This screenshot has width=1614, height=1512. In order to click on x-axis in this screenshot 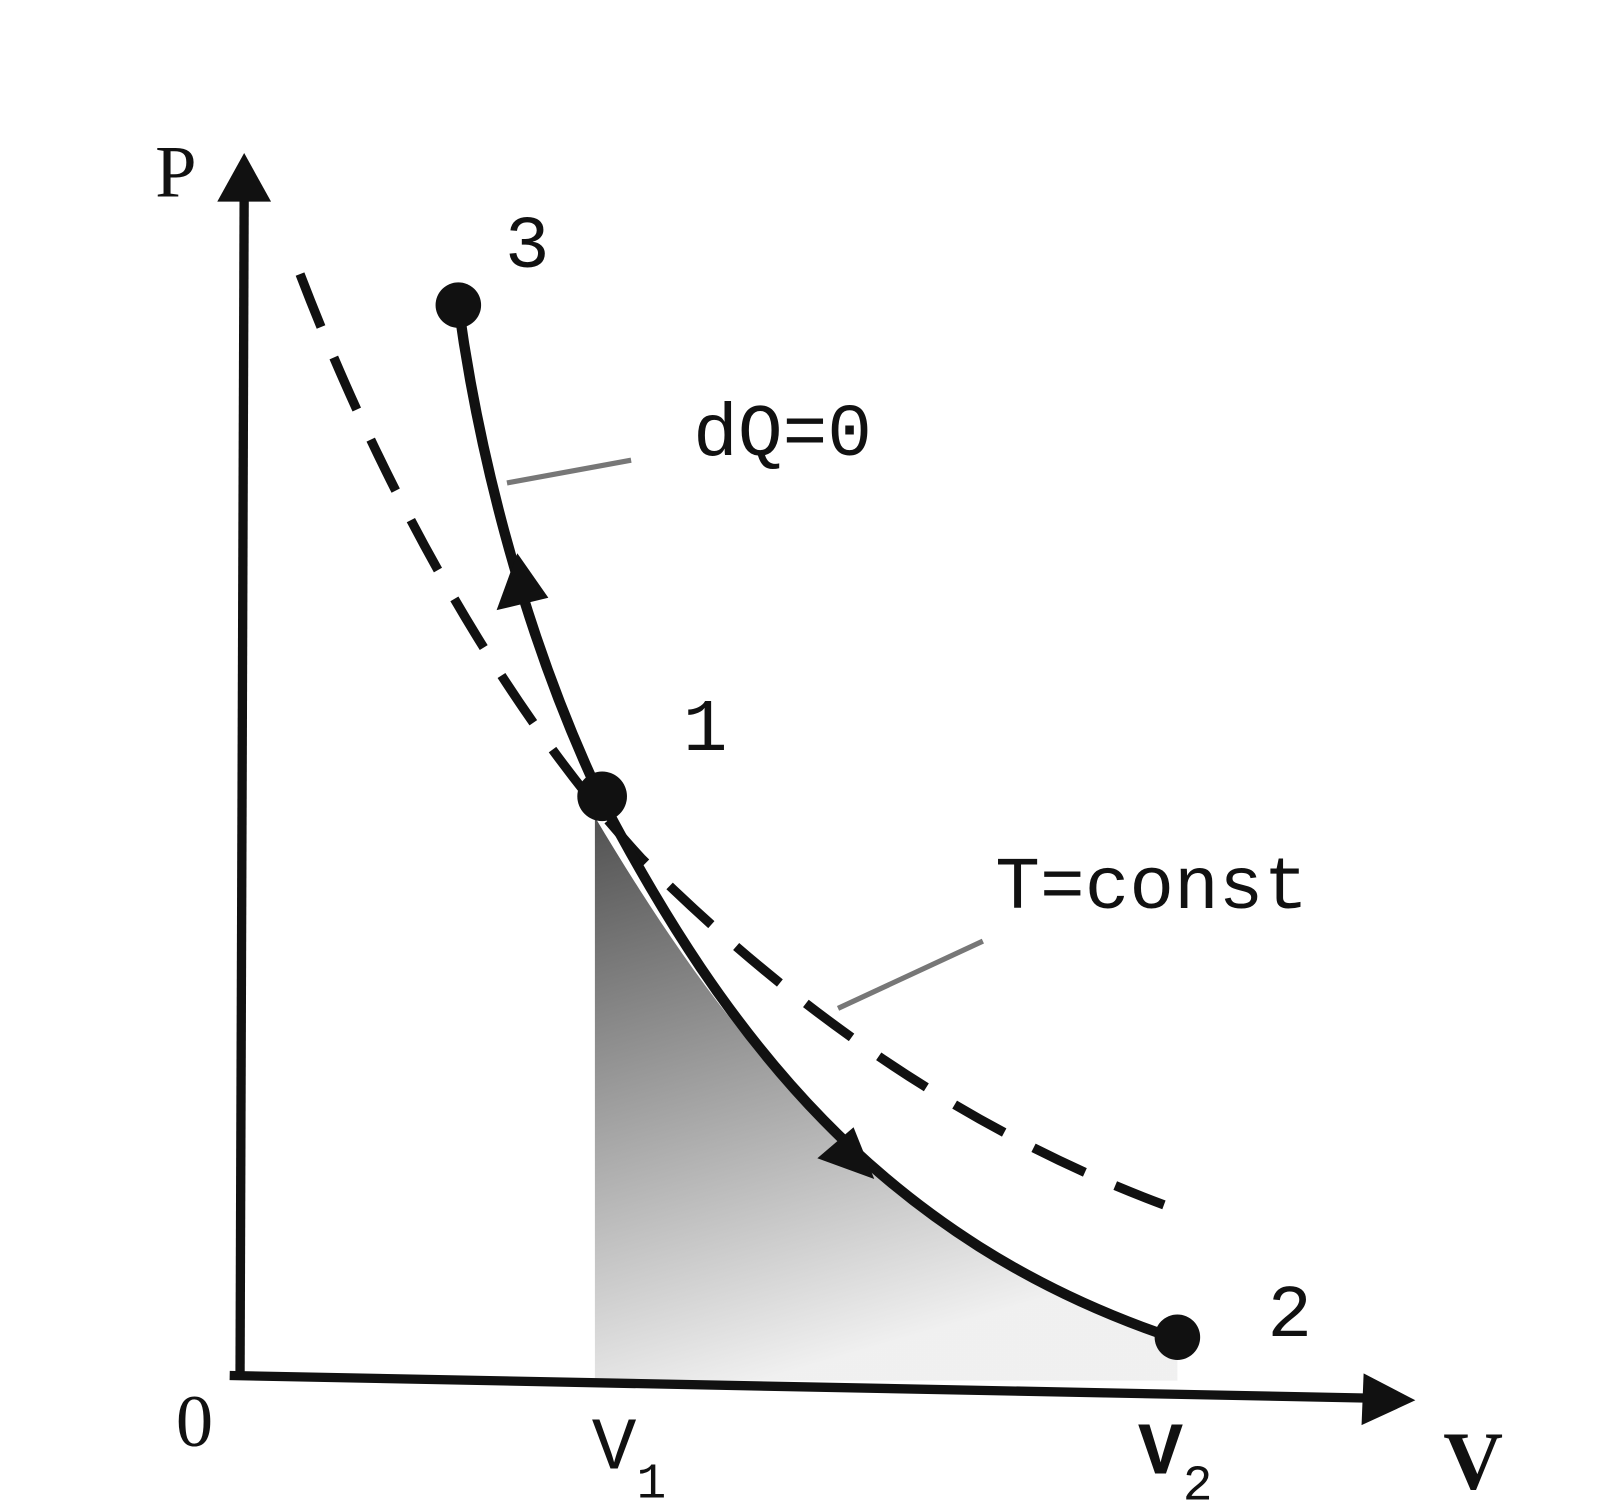, I will do `click(803, 1386)`.